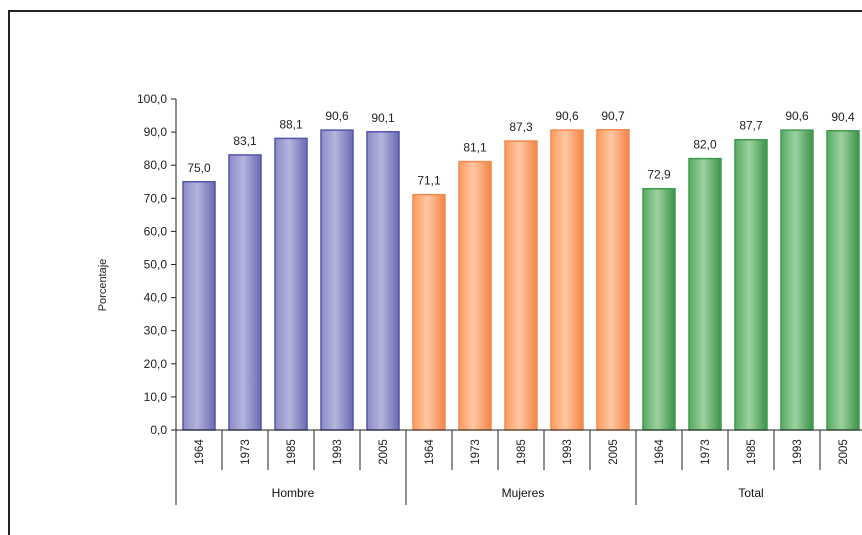 Image resolution: width=862 pixels, height=535 pixels. What do you see at coordinates (245, 141) in the screenshot?
I see `data-label: 83,1` at bounding box center [245, 141].